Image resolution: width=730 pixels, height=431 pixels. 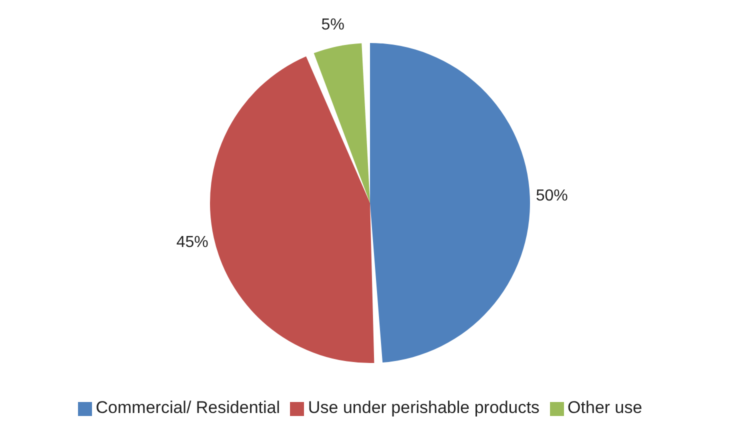 What do you see at coordinates (552, 195) in the screenshot?
I see `data-label: 50%` at bounding box center [552, 195].